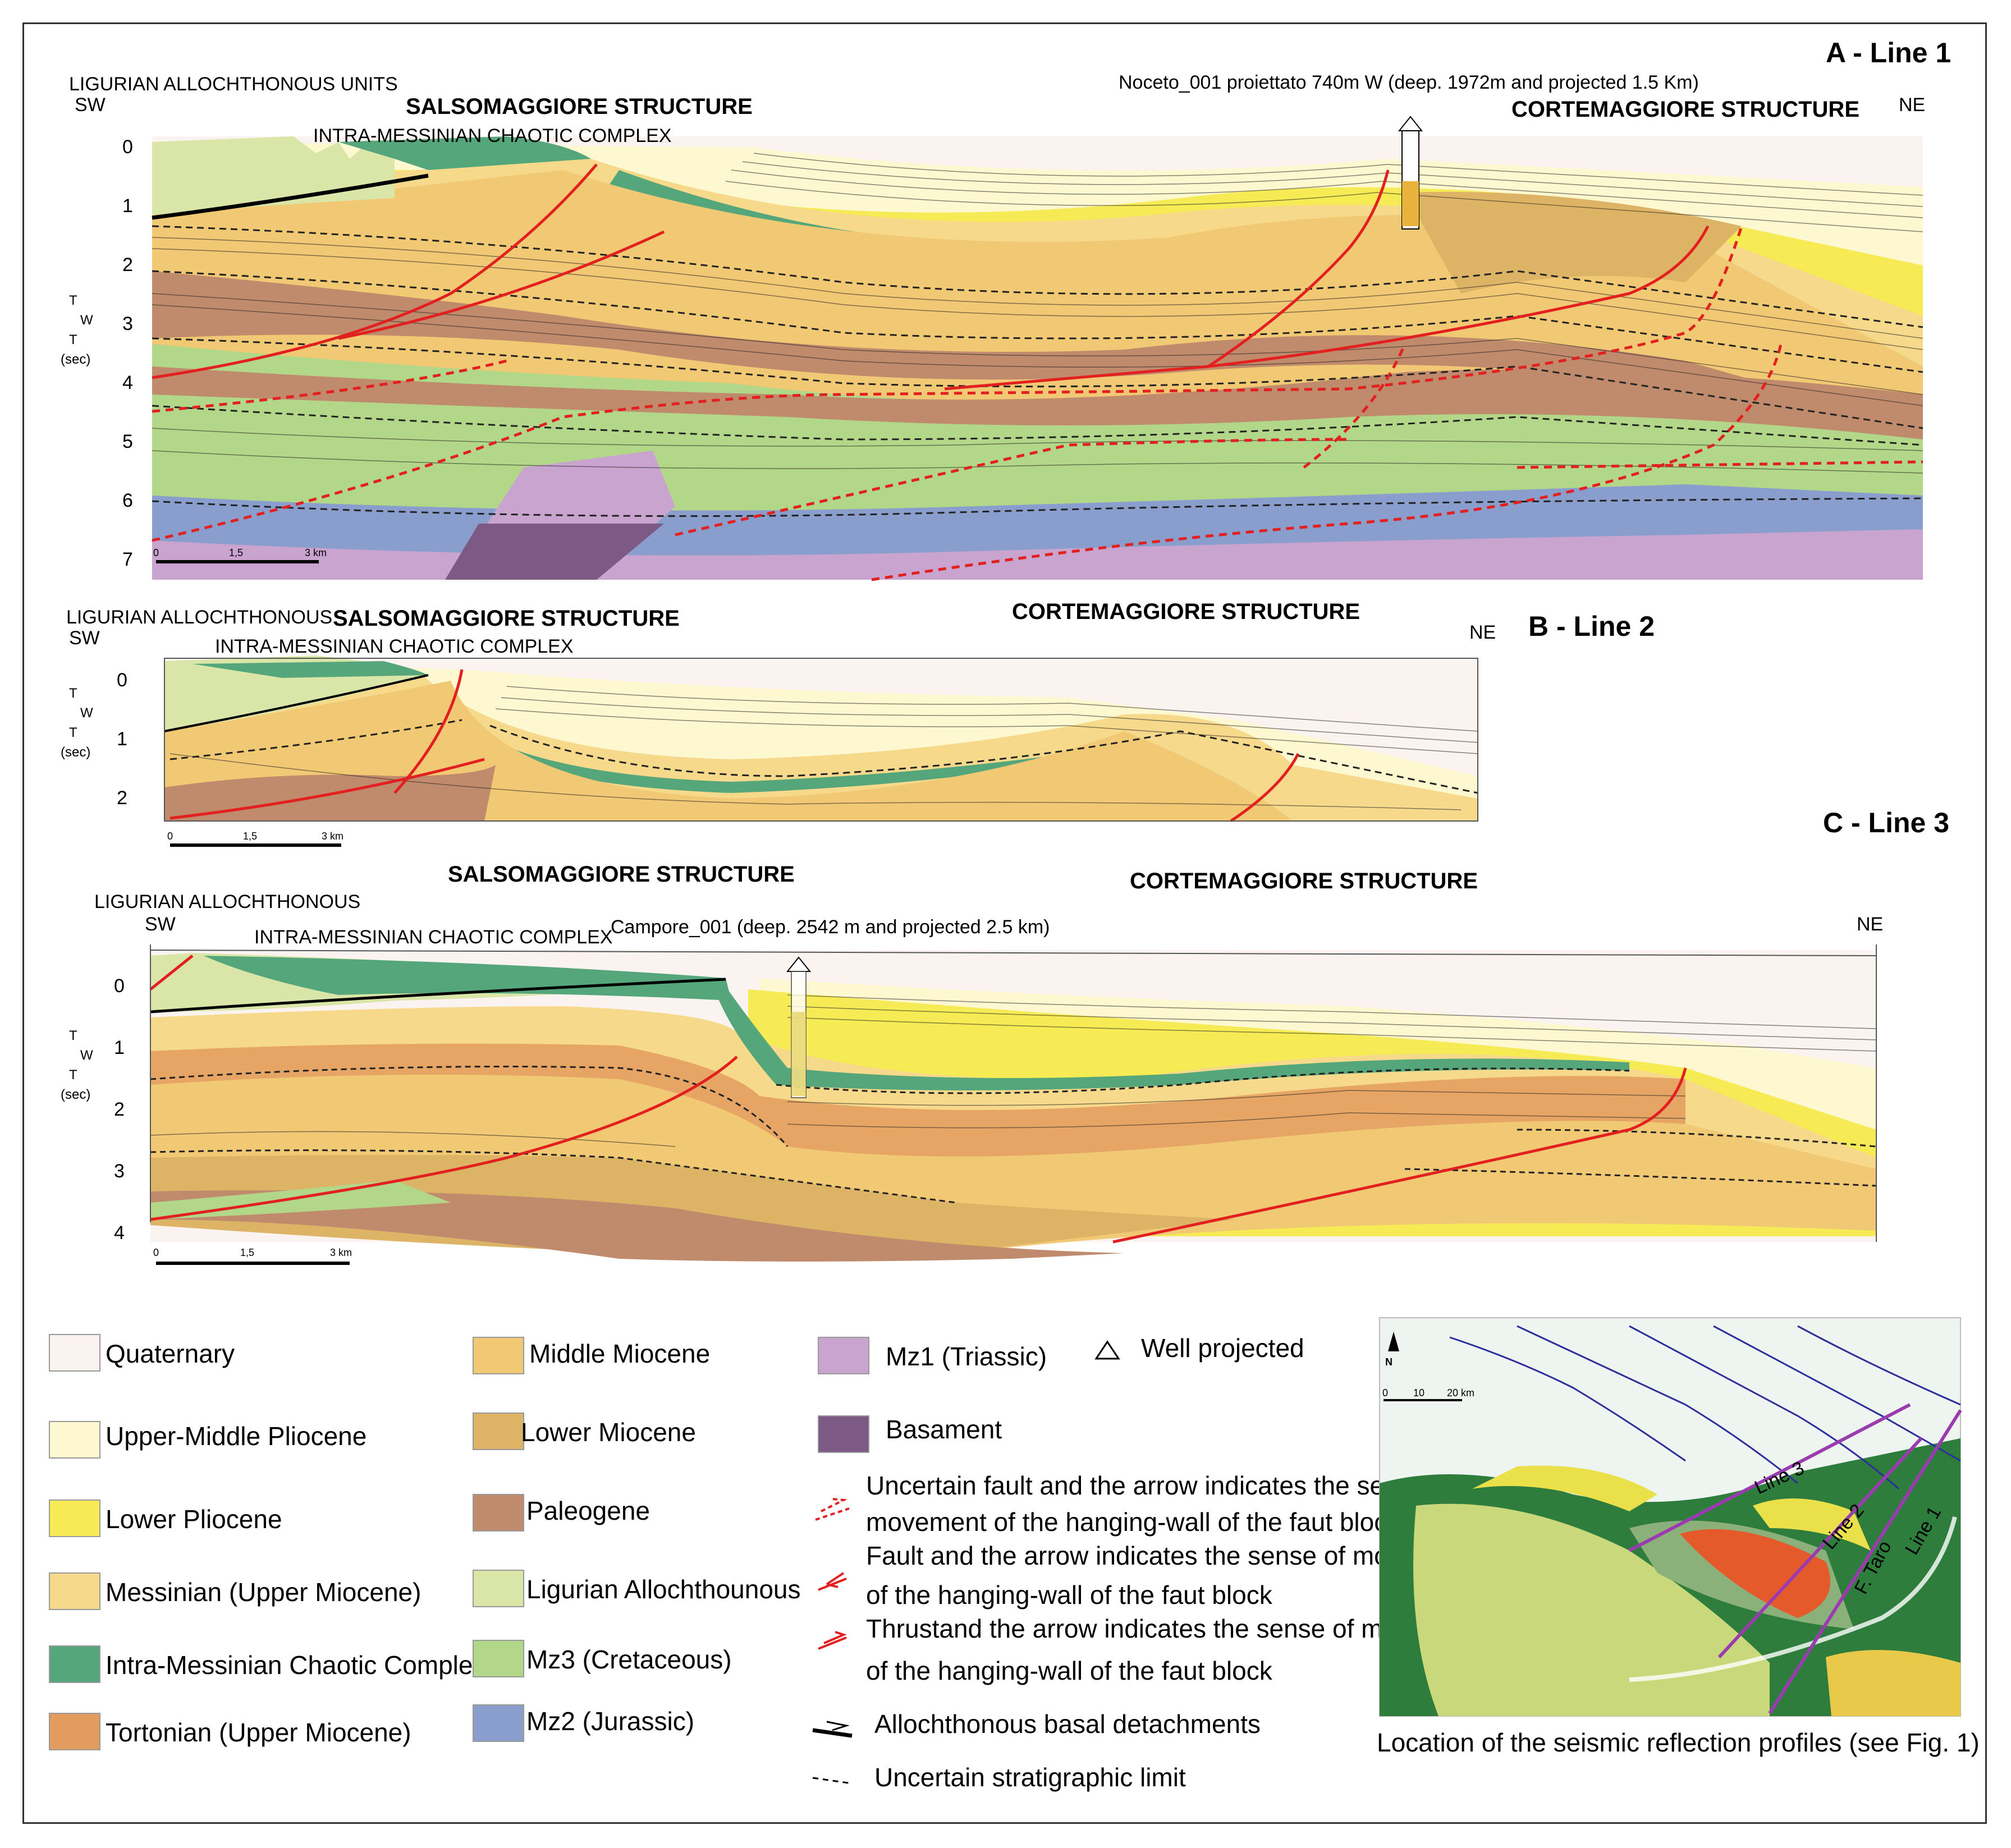  I want to click on map-scale-0: 0, so click(1385, 1392).